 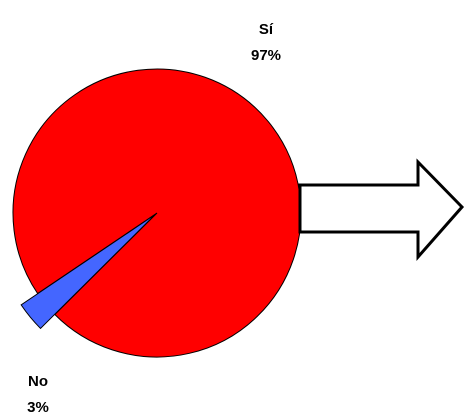 I want to click on pie-slice-no, so click(x=88, y=271).